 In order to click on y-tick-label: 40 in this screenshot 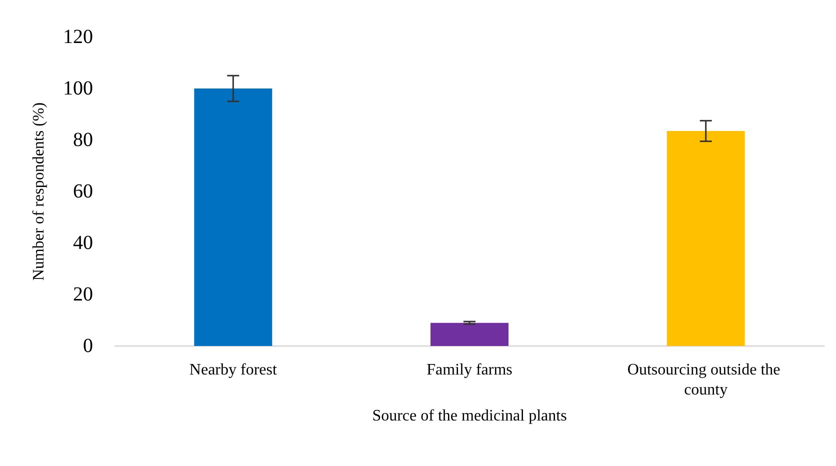, I will do `click(83, 243)`.